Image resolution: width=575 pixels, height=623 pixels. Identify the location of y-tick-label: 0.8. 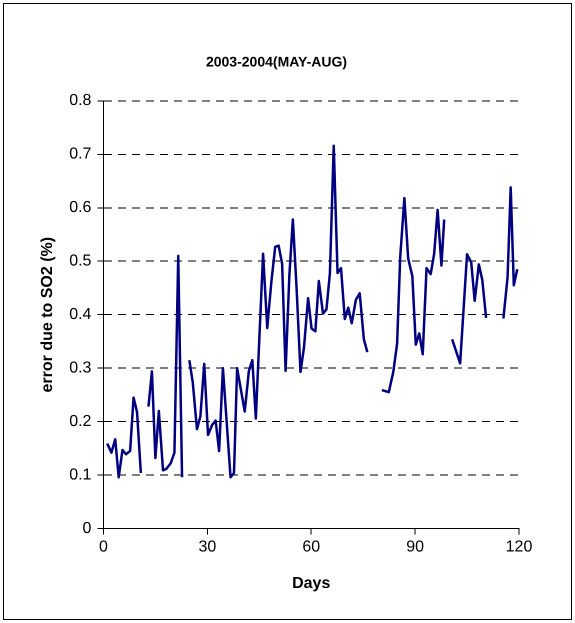
(80, 101).